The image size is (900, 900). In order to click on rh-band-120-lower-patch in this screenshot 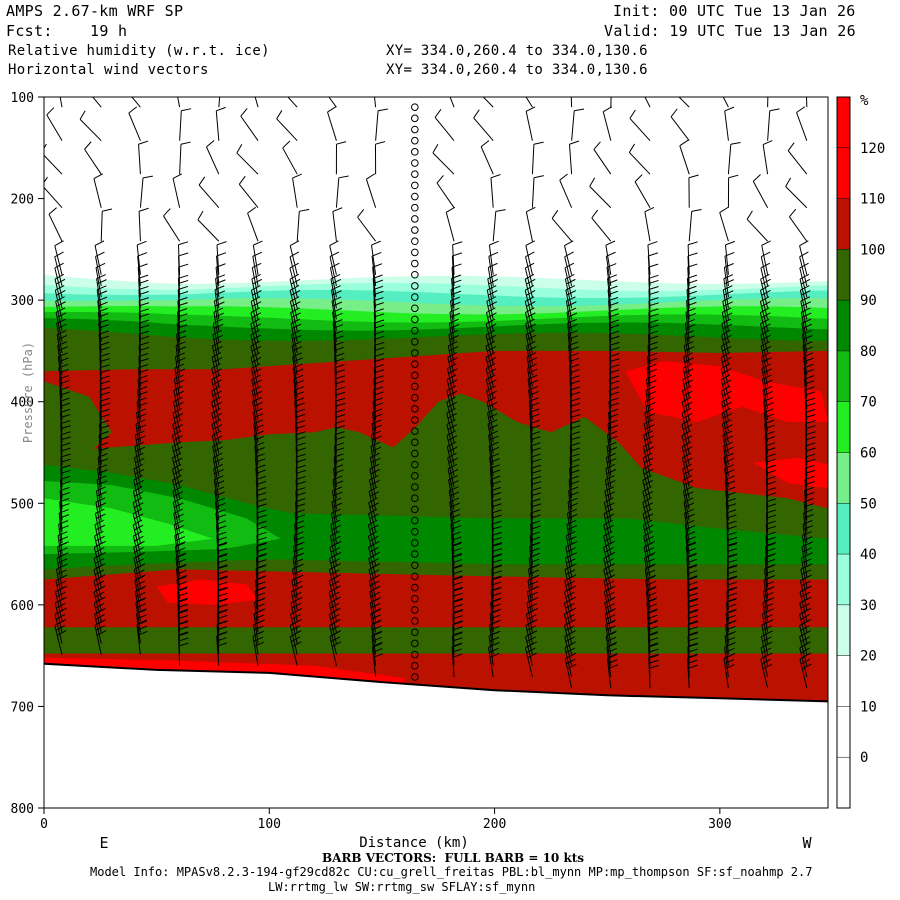, I will do `click(207, 592)`.